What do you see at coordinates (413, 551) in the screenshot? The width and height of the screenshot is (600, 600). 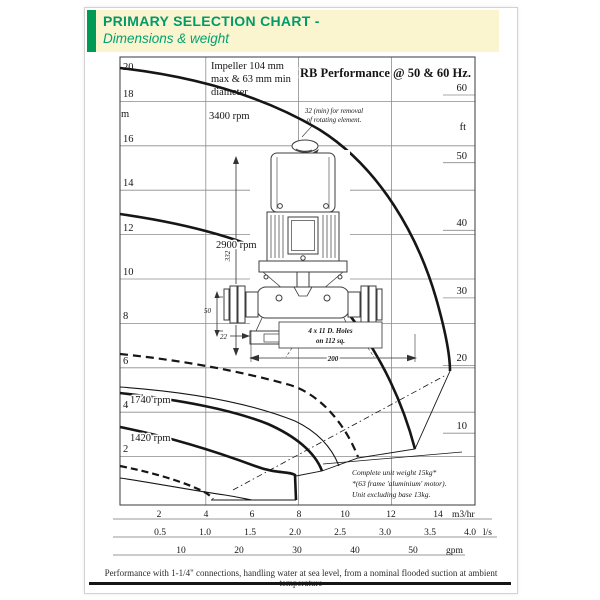 I see `gpm-tick-label: 50` at bounding box center [413, 551].